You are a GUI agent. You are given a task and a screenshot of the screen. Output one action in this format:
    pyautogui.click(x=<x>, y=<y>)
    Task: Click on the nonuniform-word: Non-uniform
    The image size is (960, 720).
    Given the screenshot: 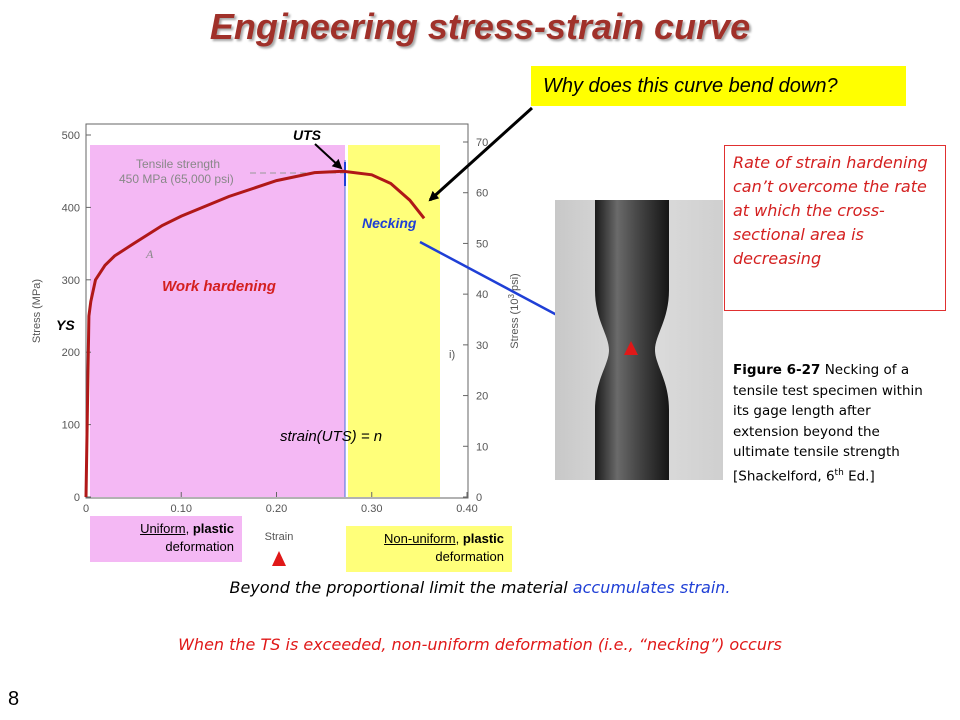 What is the action you would take?
    pyautogui.click(x=420, y=538)
    